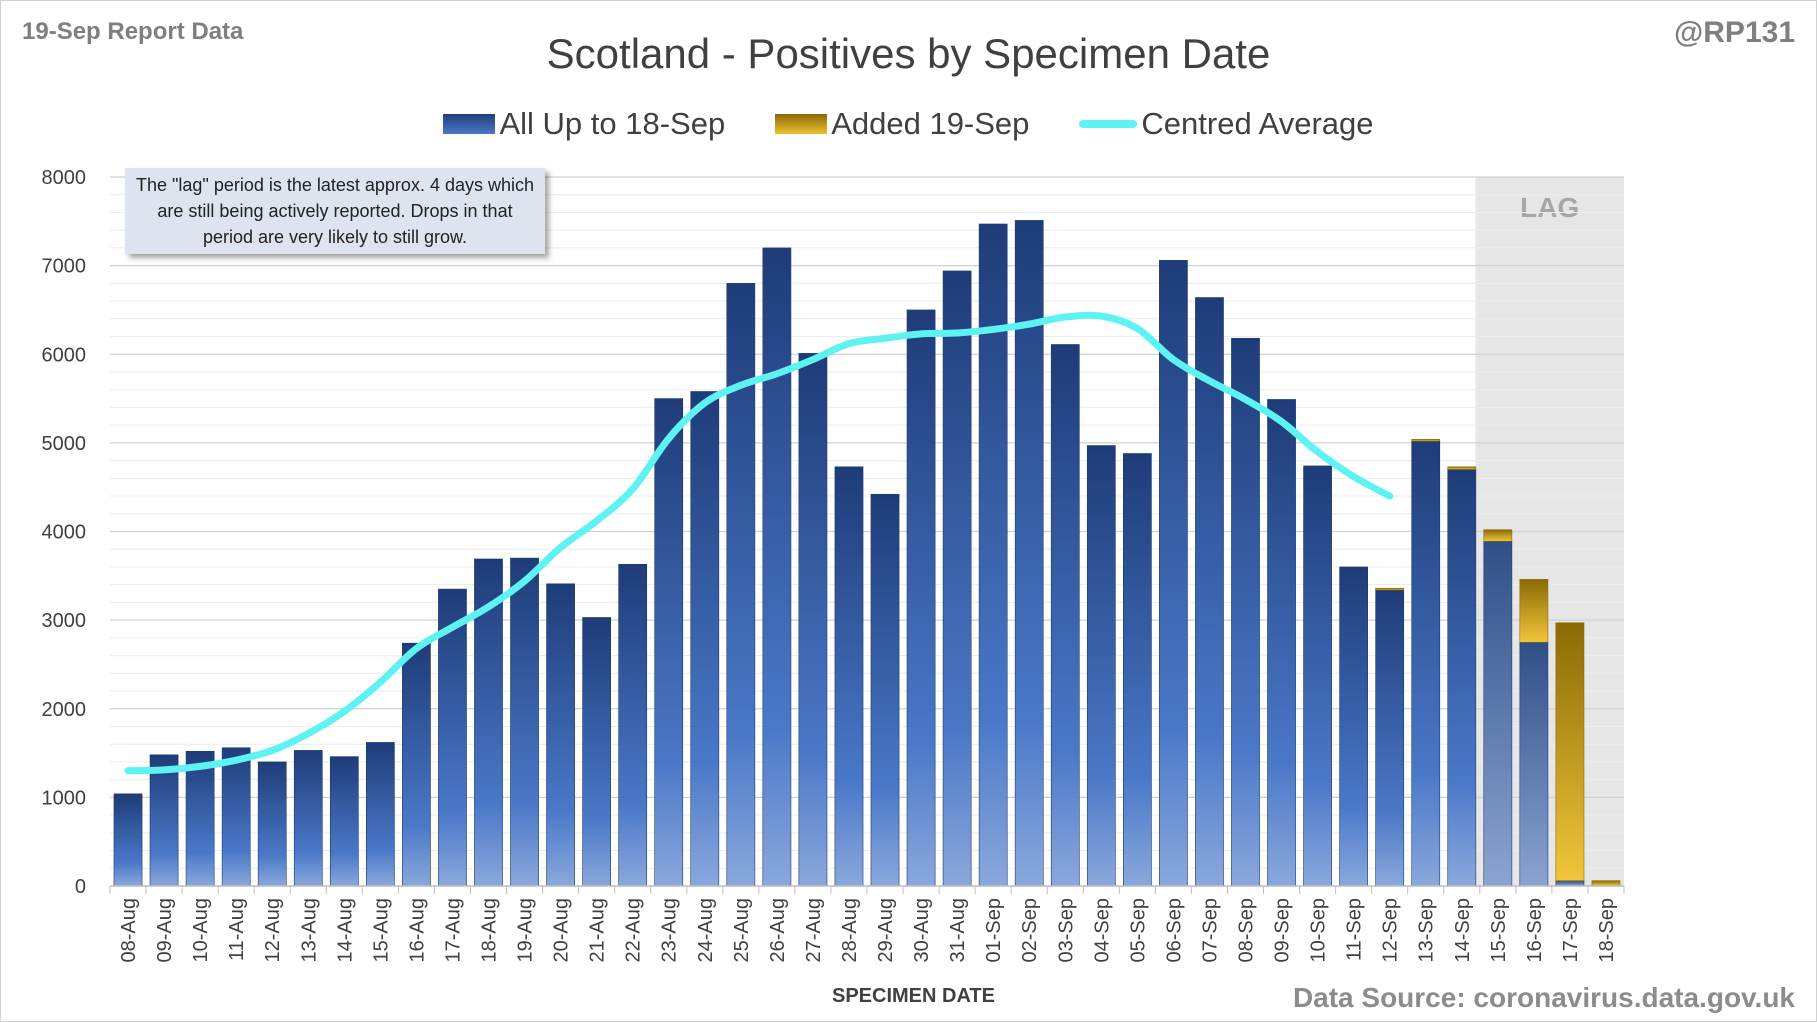  I want to click on bar-all-17-Sep, so click(1570, 883).